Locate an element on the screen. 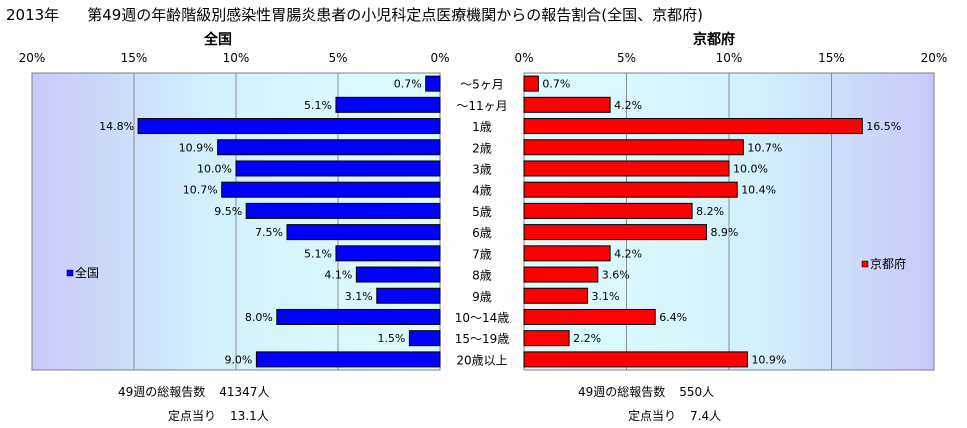  right-data-label: 4.2% is located at coordinates (628, 253).